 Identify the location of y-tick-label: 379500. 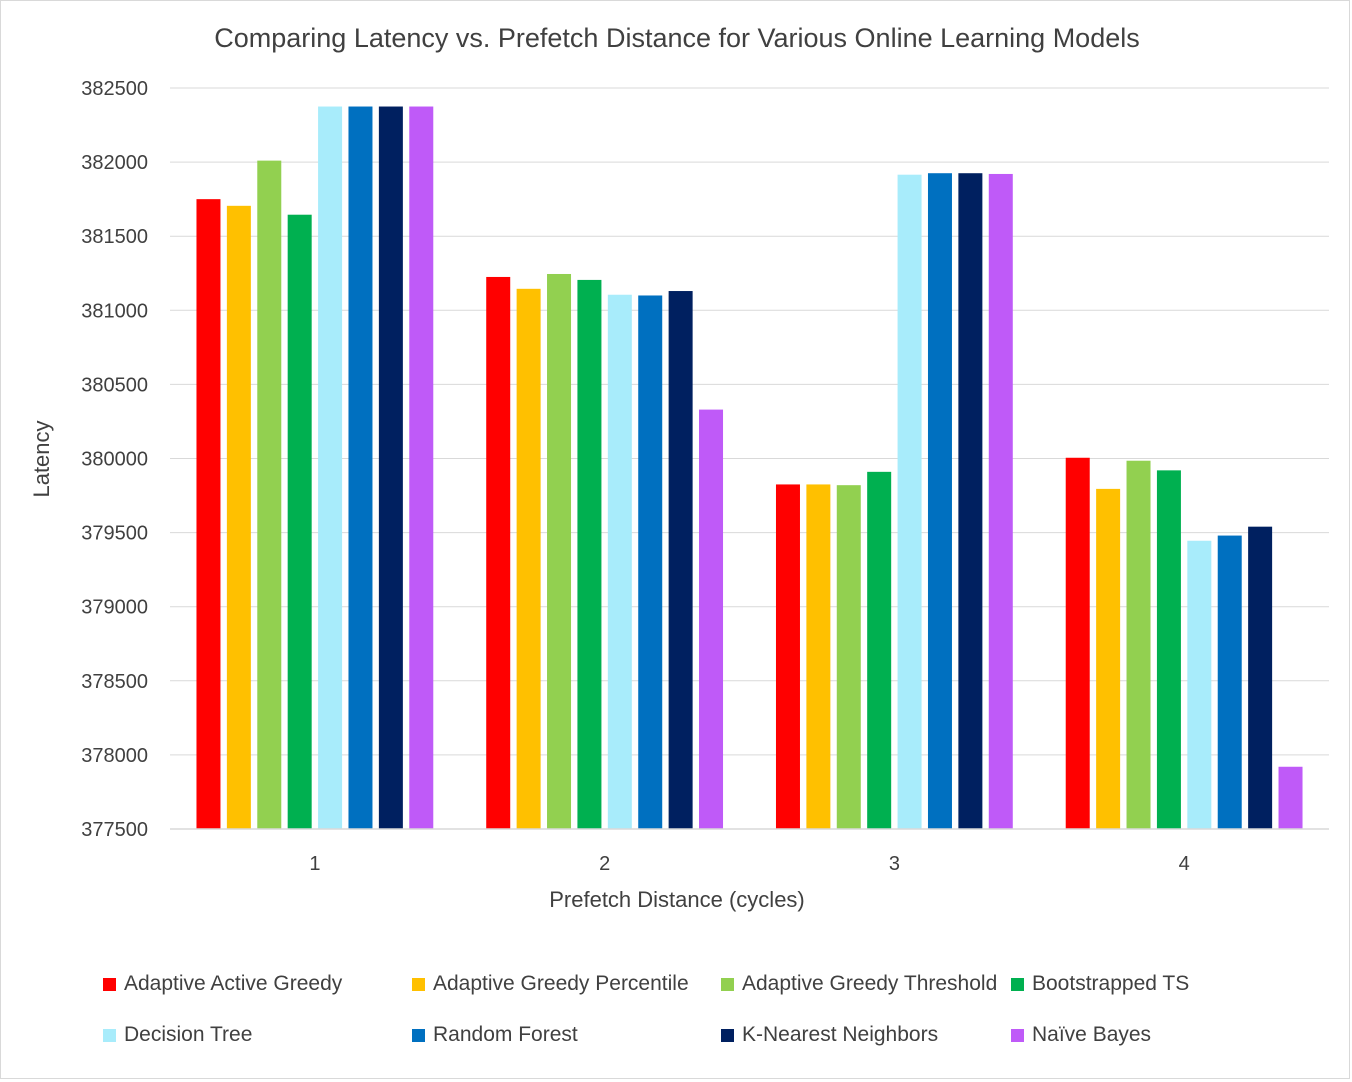
(114, 534).